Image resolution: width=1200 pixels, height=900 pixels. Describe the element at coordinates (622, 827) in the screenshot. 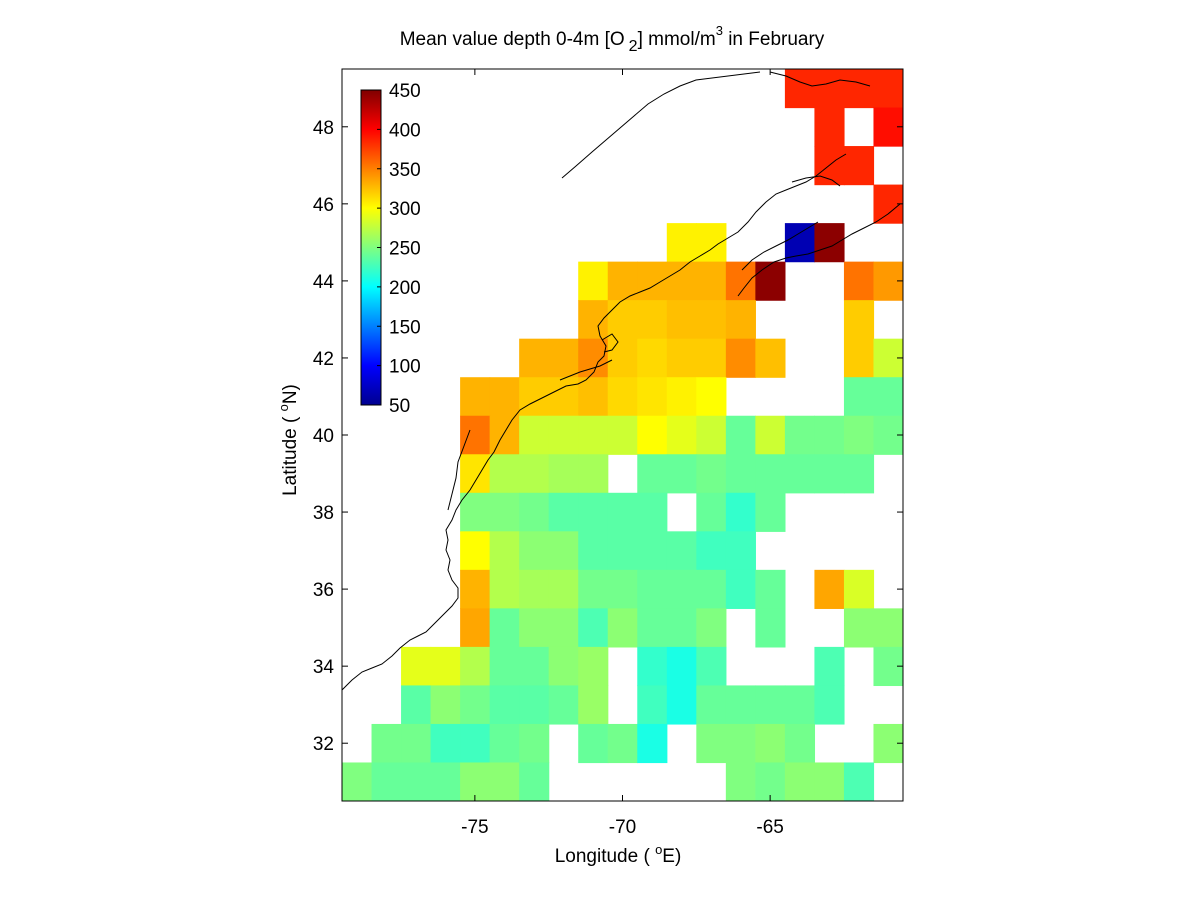

I see `x-tick-label: -70` at that location.